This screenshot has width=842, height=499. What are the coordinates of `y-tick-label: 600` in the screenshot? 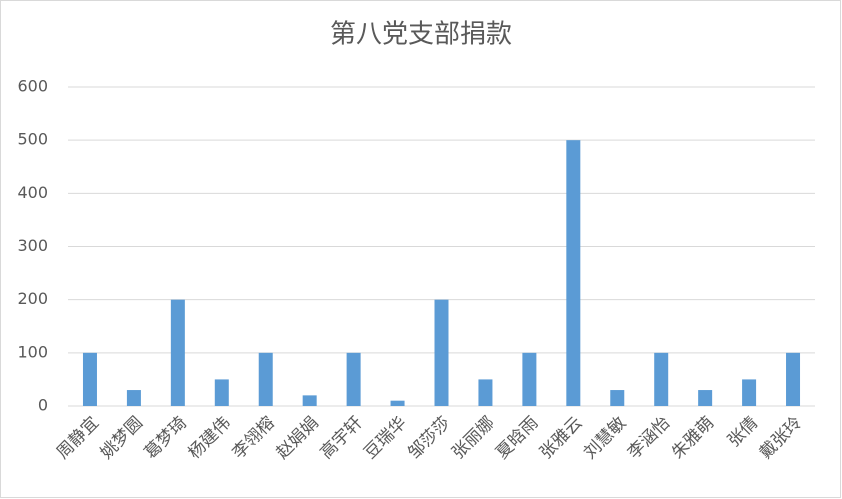 It's located at (32, 86).